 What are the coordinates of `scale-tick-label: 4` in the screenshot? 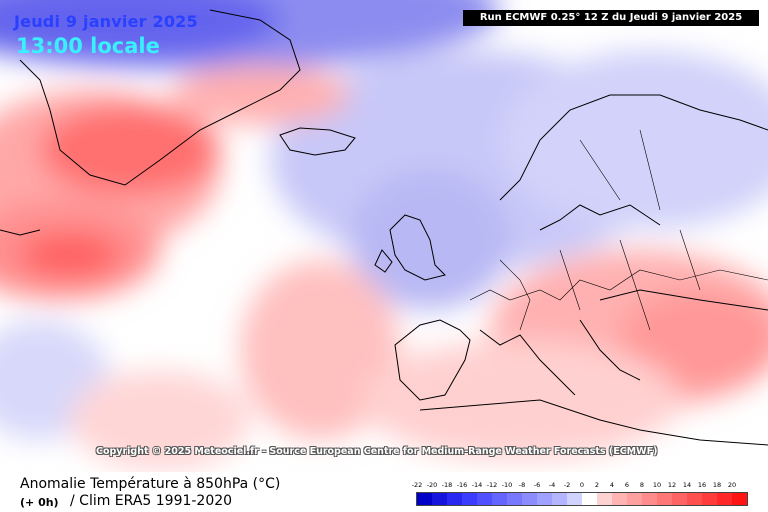 It's located at (612, 485).